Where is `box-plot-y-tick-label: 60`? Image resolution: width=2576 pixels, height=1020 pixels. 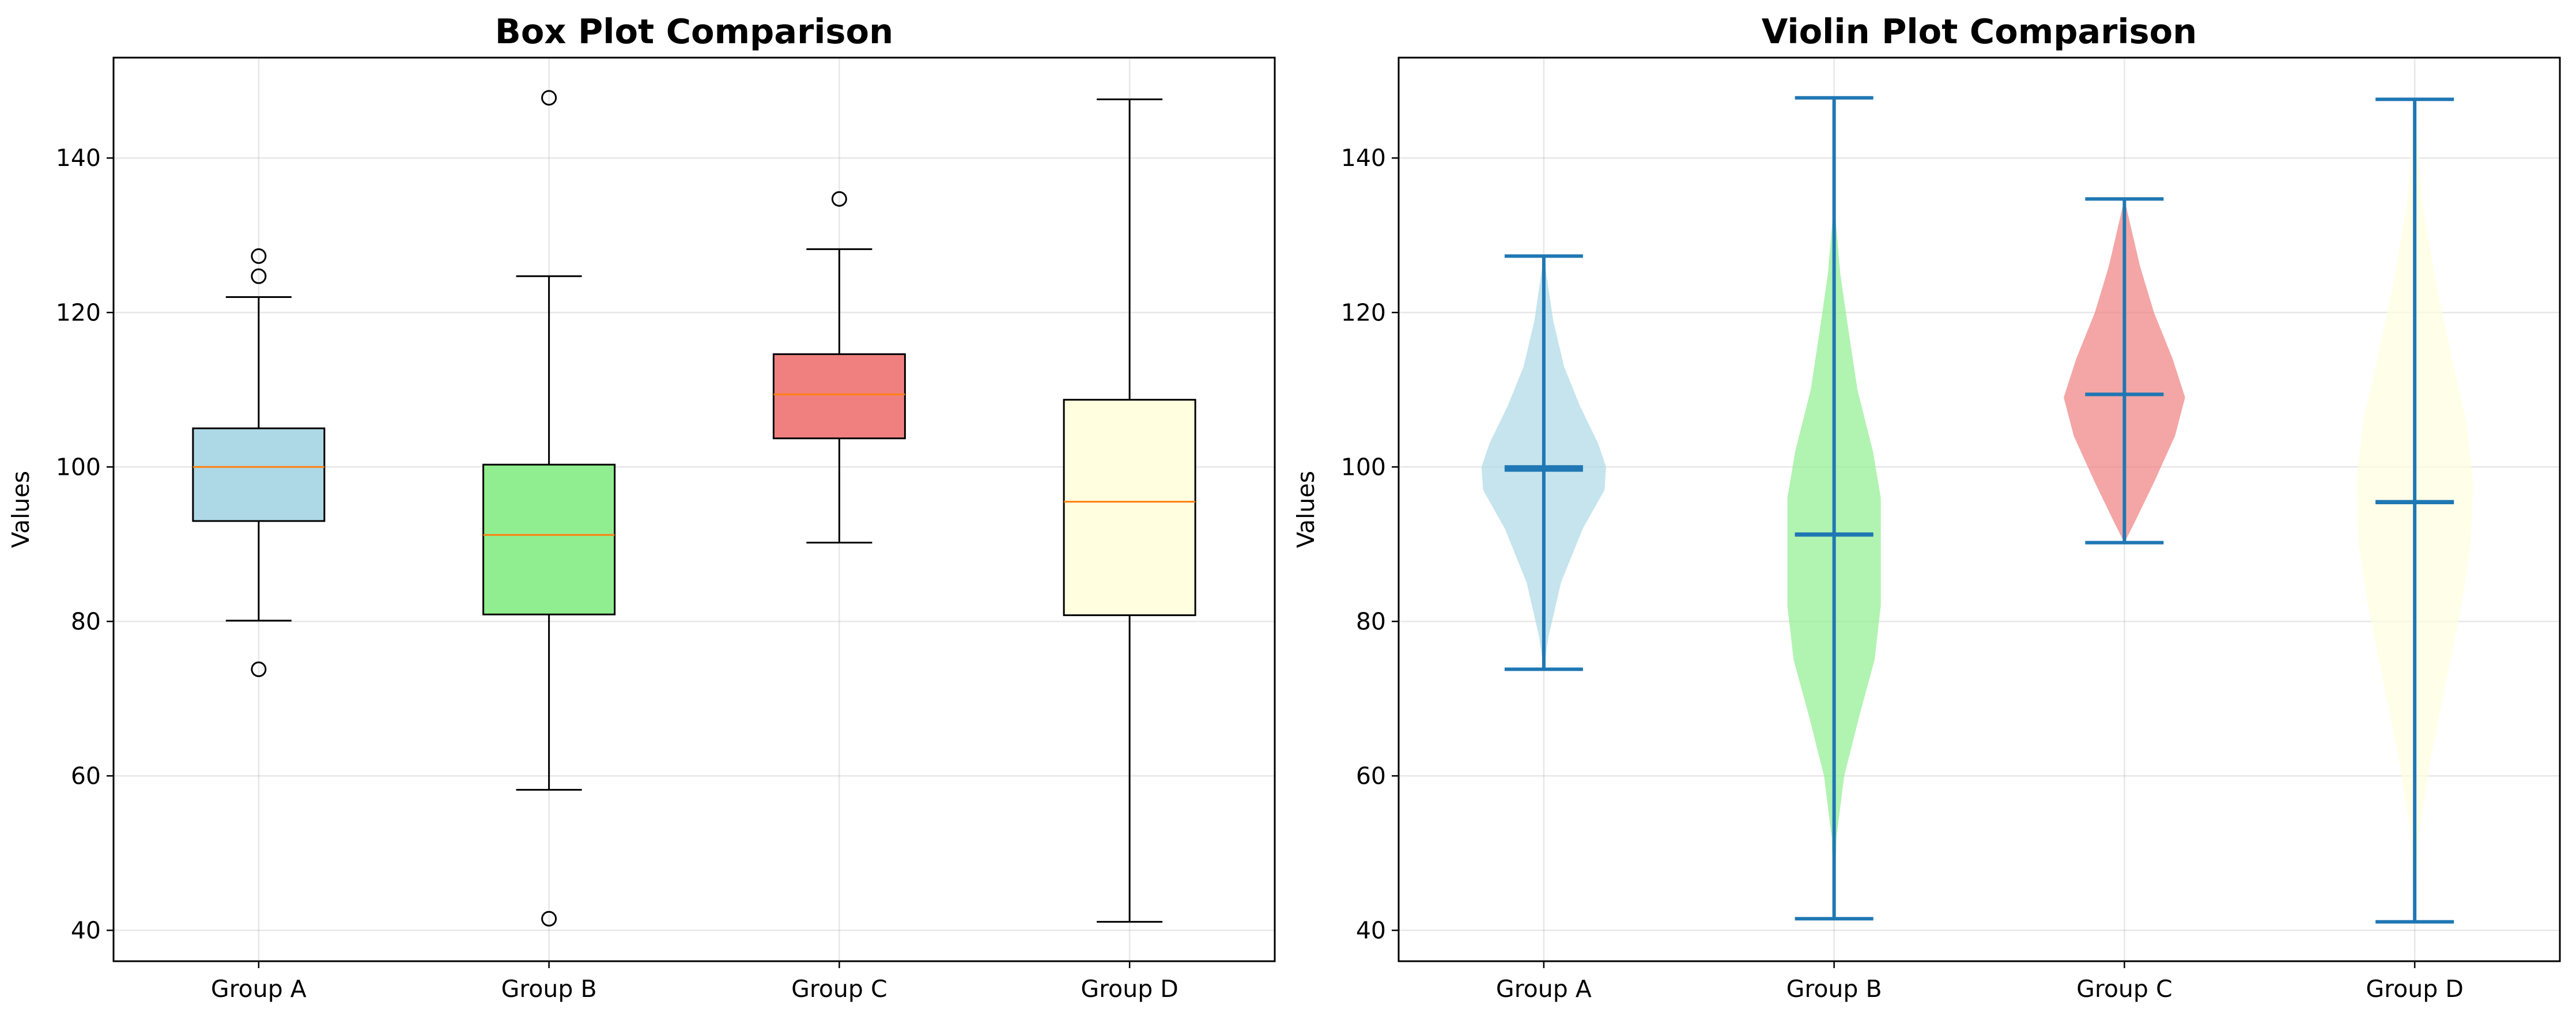 box-plot-y-tick-label: 60 is located at coordinates (86, 775).